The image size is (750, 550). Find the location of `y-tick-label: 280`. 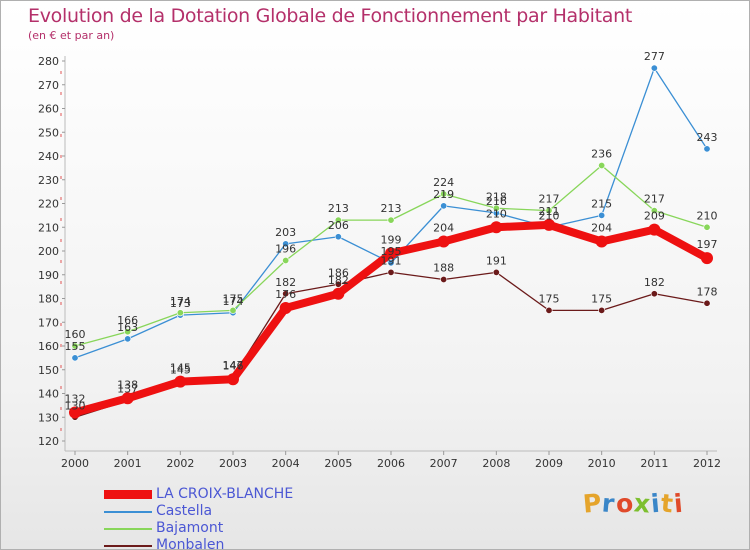

y-tick-label: 280 is located at coordinates (48, 61).